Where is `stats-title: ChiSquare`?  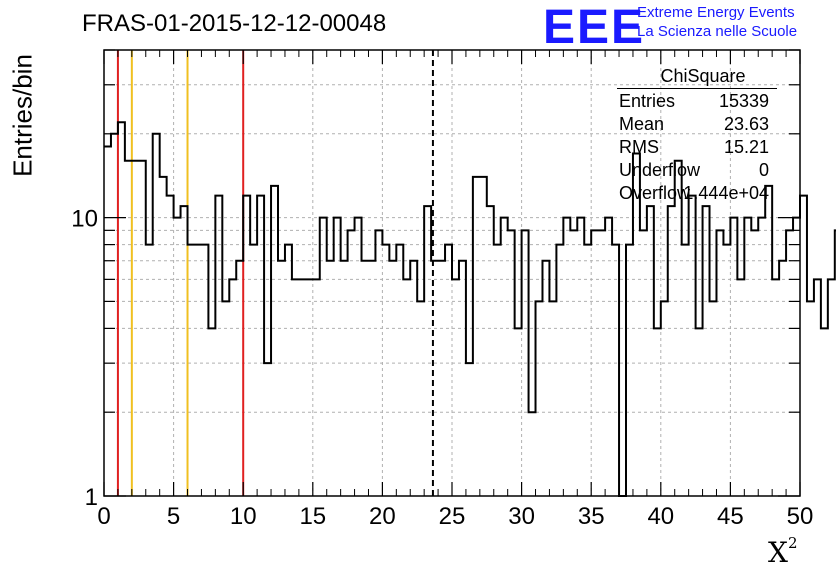
stats-title: ChiSquare is located at coordinates (703, 76).